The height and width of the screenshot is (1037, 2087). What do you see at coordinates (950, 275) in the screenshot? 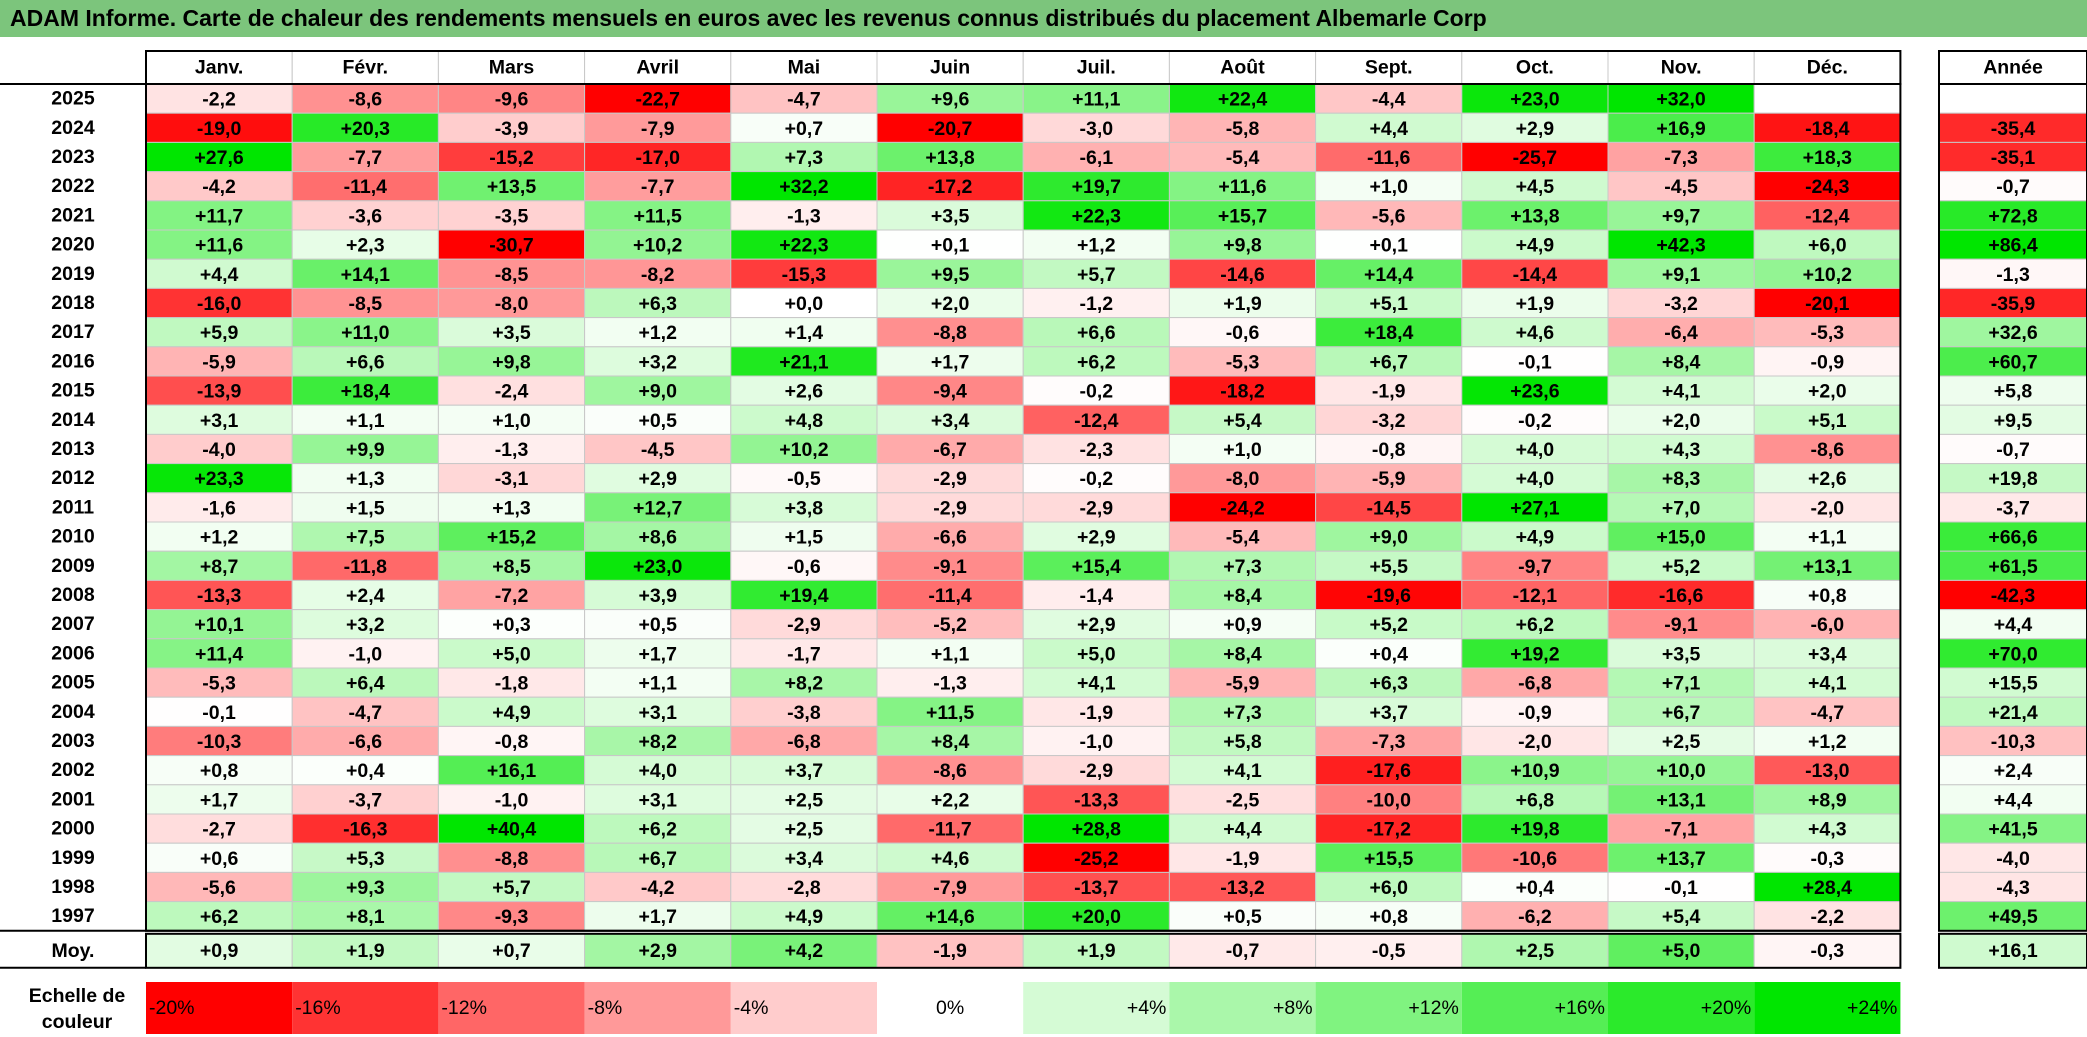
I see `cell-value: +9,5` at bounding box center [950, 275].